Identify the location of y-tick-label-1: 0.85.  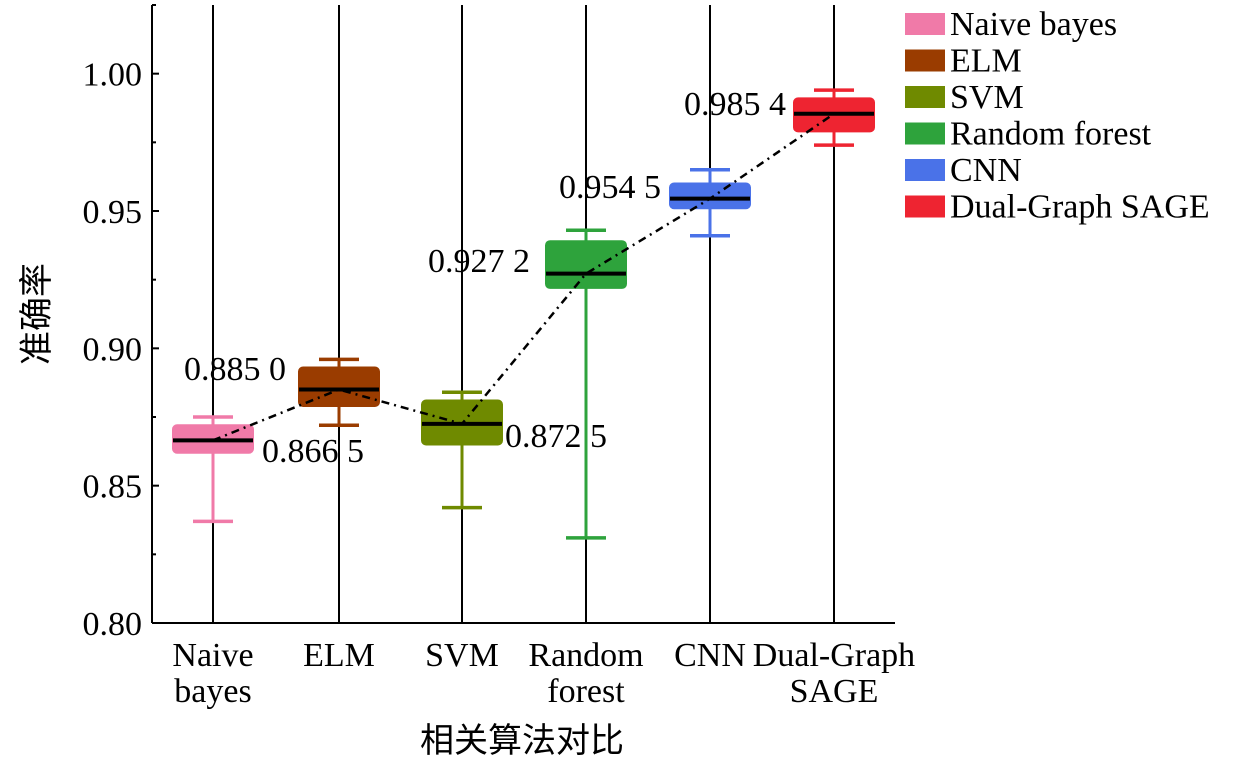
(113, 487).